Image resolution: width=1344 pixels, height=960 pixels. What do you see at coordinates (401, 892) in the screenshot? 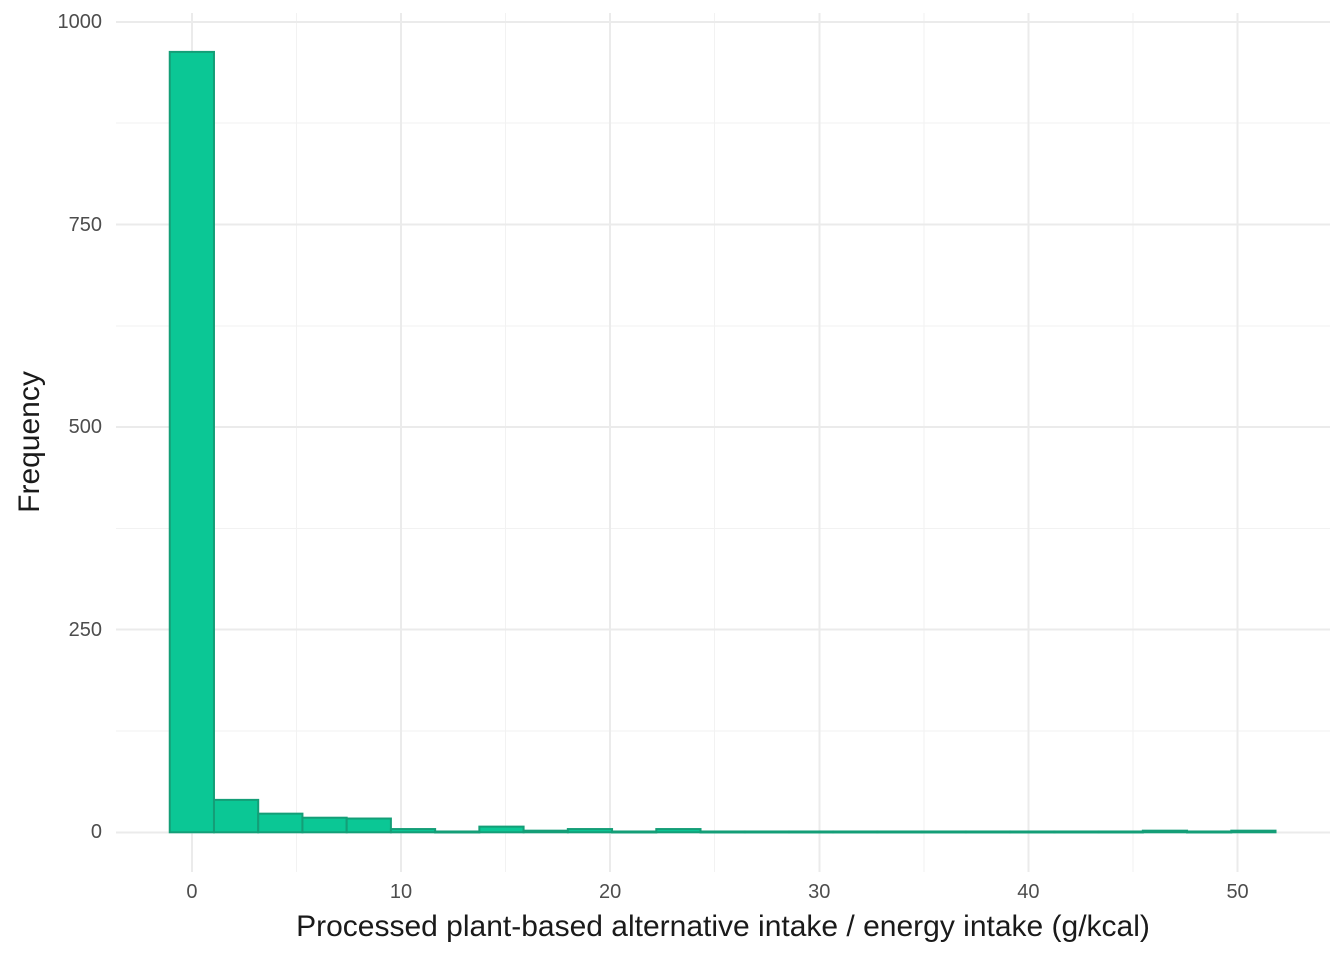
I see `x-tick-label: 10` at bounding box center [401, 892].